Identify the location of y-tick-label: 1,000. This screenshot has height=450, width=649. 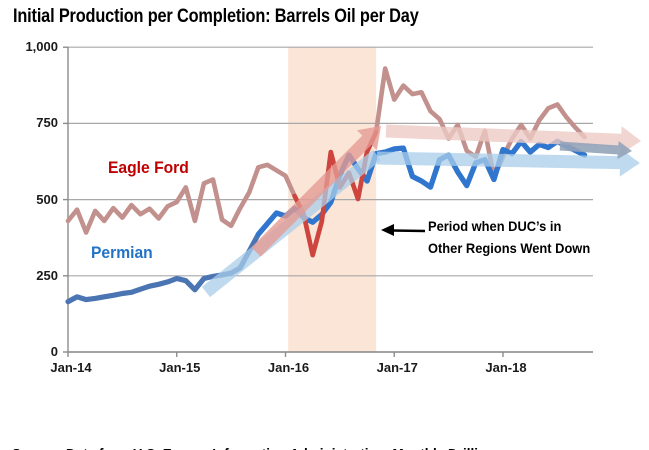
(41, 47).